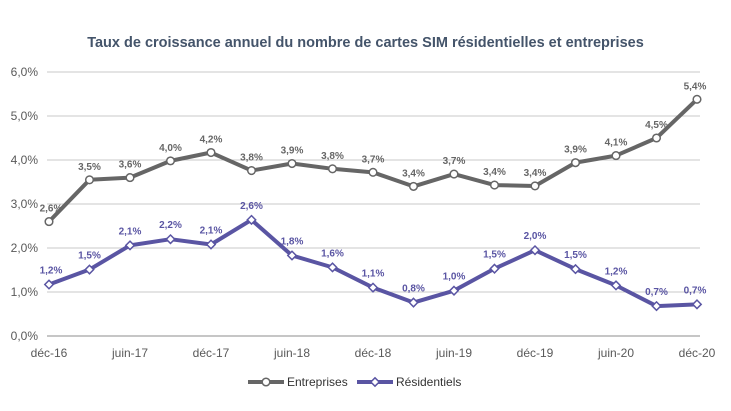 This screenshot has height=411, width=731. I want to click on data-label: 0,8%, so click(413, 289).